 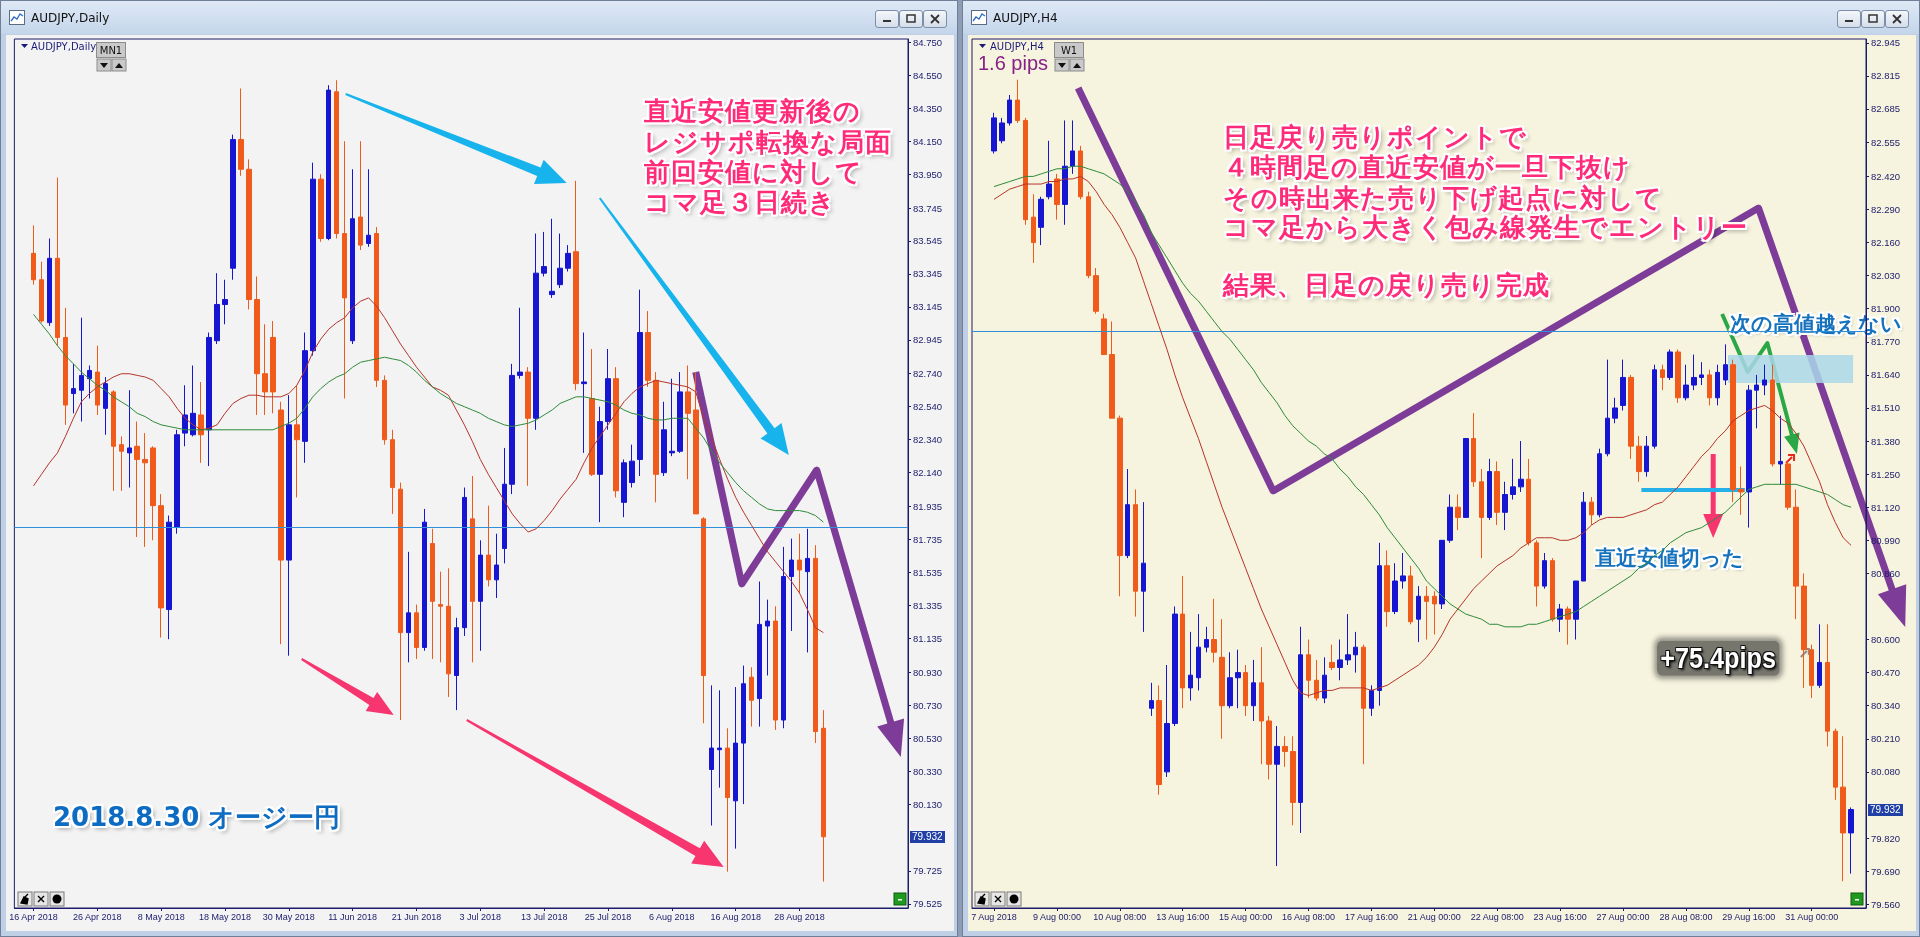 I want to click on x-tick-label: 10 Aug 08:00, so click(x=1120, y=916).